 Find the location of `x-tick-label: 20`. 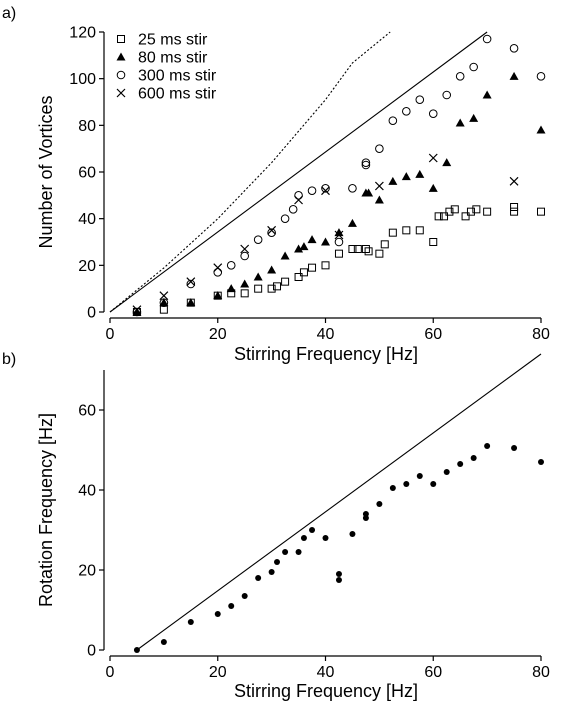

x-tick-label: 20 is located at coordinates (218, 672).